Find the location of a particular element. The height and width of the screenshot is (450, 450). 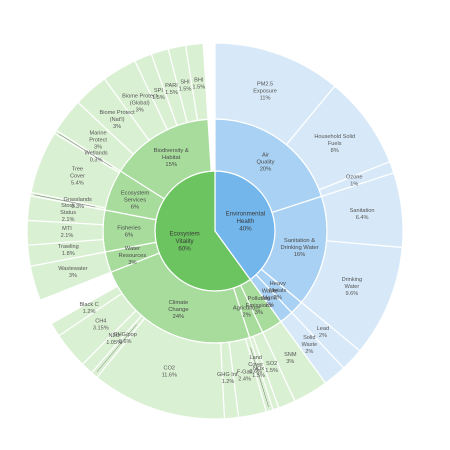

label-tree-cover: Tree Cover 5.4% is located at coordinates (77, 177).